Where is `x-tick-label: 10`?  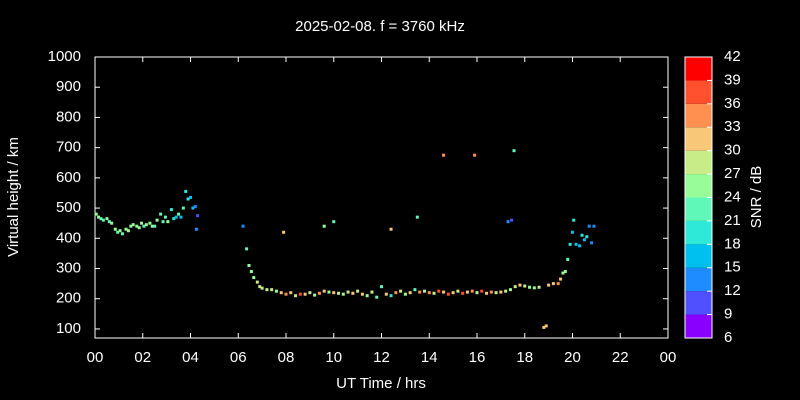
x-tick-label: 10 is located at coordinates (333, 357).